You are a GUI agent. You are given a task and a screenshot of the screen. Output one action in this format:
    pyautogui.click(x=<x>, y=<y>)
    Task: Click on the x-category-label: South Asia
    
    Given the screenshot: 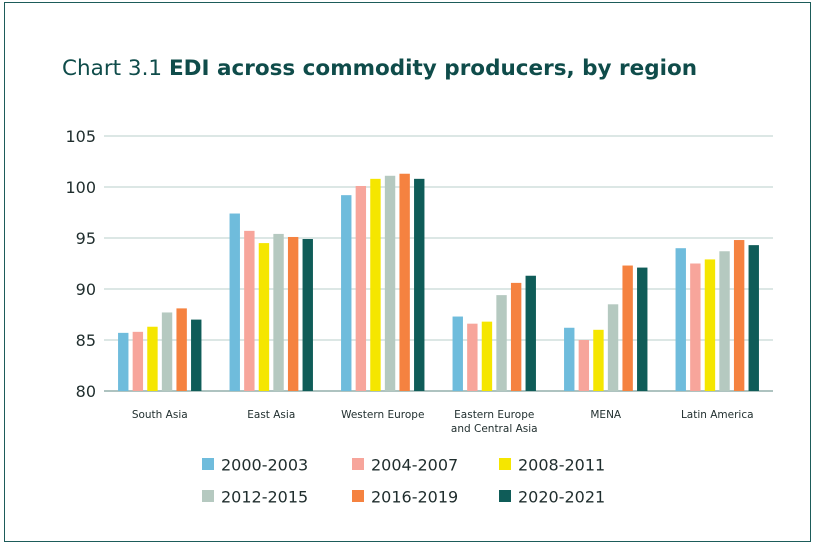 What is the action you would take?
    pyautogui.click(x=160, y=415)
    